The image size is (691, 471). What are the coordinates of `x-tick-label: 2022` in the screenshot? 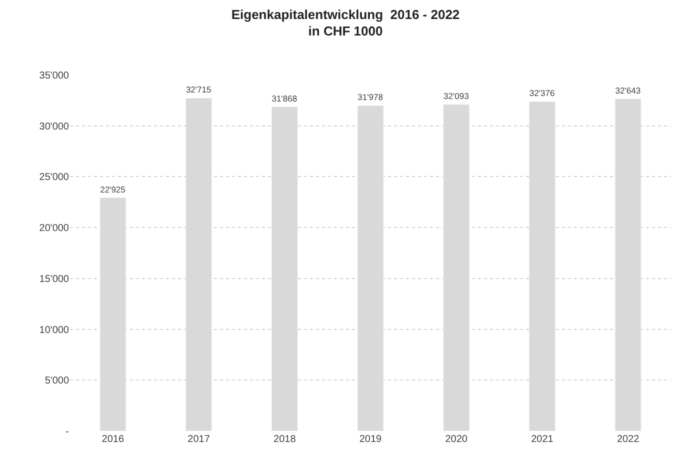 It's located at (628, 439).